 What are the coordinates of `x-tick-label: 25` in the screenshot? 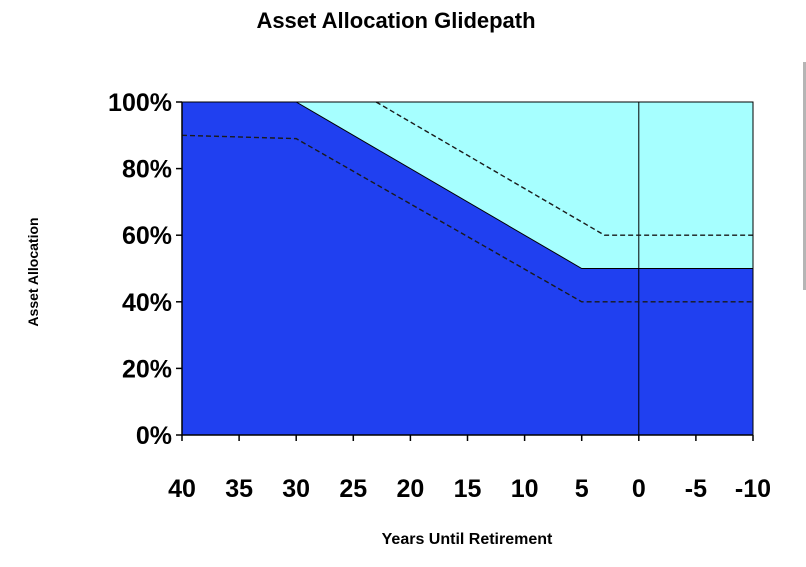 It's located at (353, 489).